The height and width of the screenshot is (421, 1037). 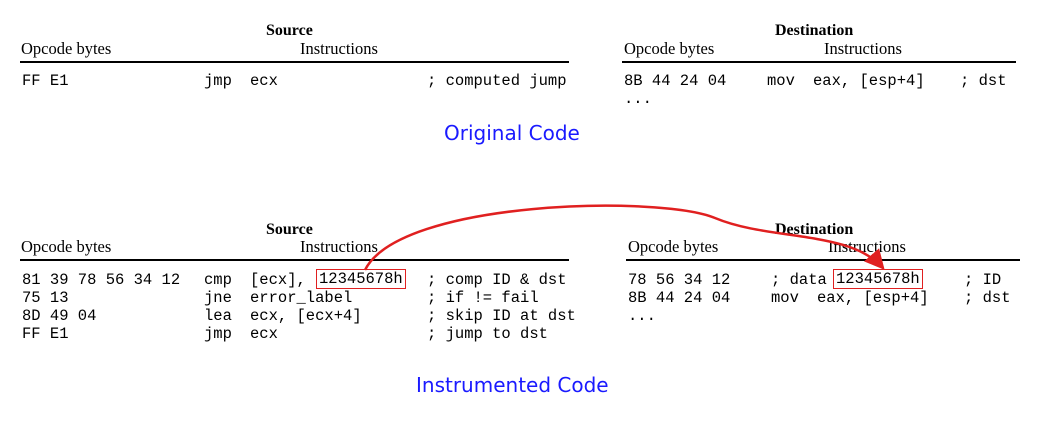 I want to click on orig-source-comment: ; computed jump, so click(x=497, y=81).